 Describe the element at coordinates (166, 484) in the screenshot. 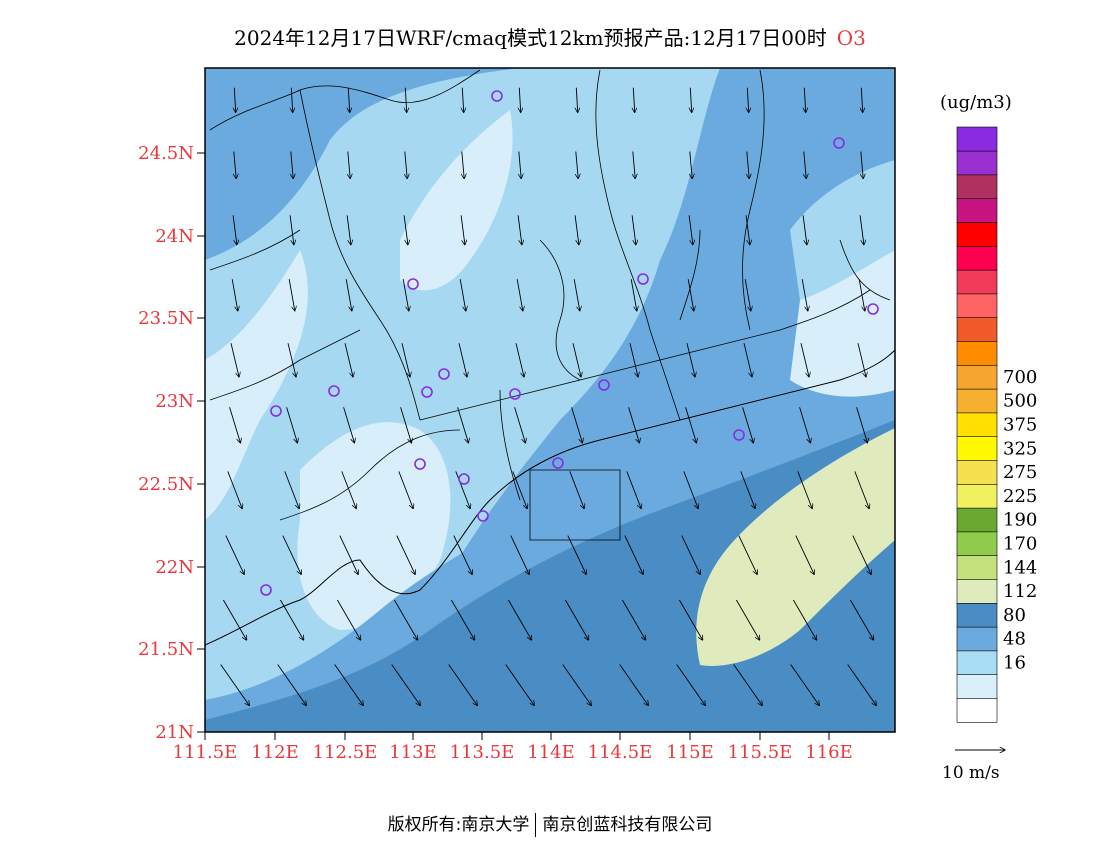

I see `lat-tick: 22.5N` at that location.